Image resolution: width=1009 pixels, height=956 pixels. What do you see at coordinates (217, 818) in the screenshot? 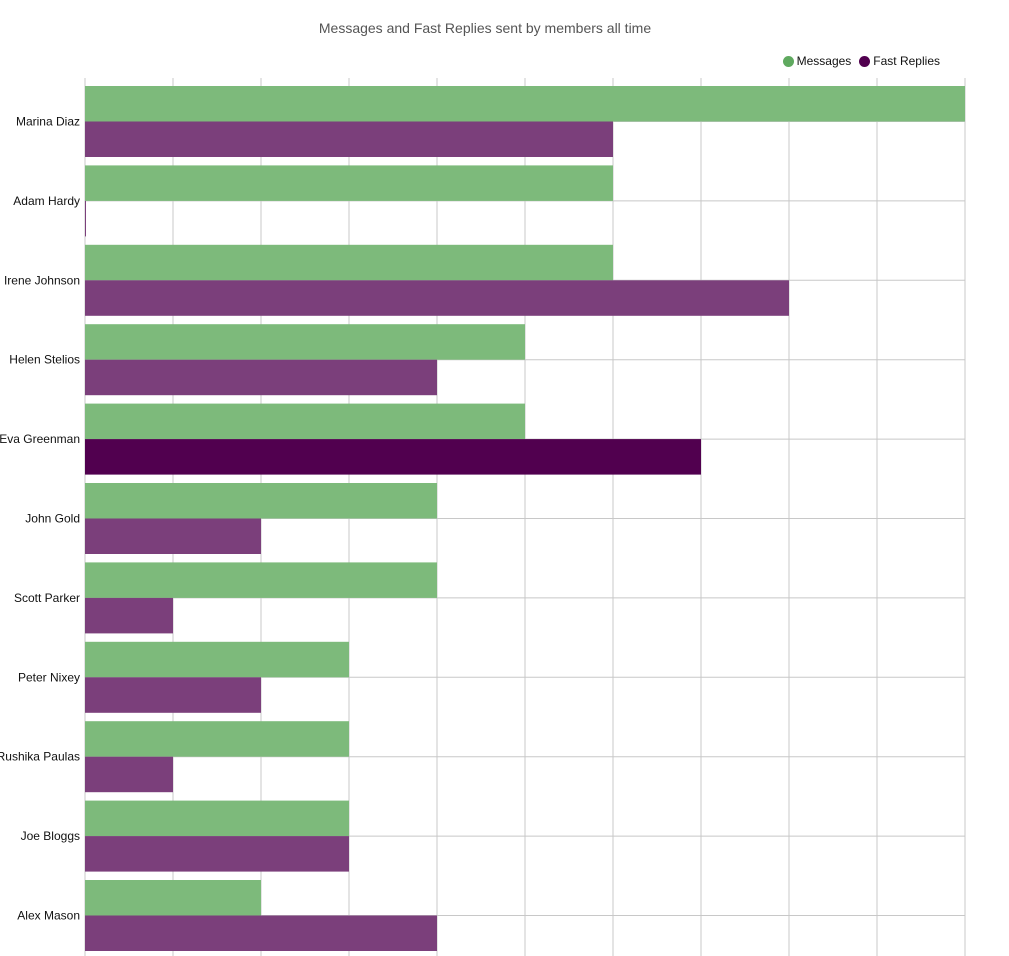
I see `bar-messages-joe-bloggs` at bounding box center [217, 818].